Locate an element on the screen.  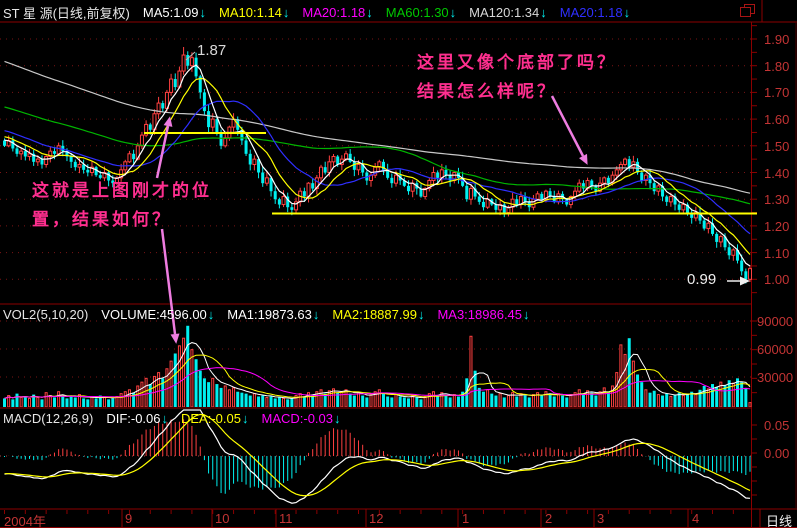
volume-legend-item: MA1:19873.63 ↓ is located at coordinates (273, 314).